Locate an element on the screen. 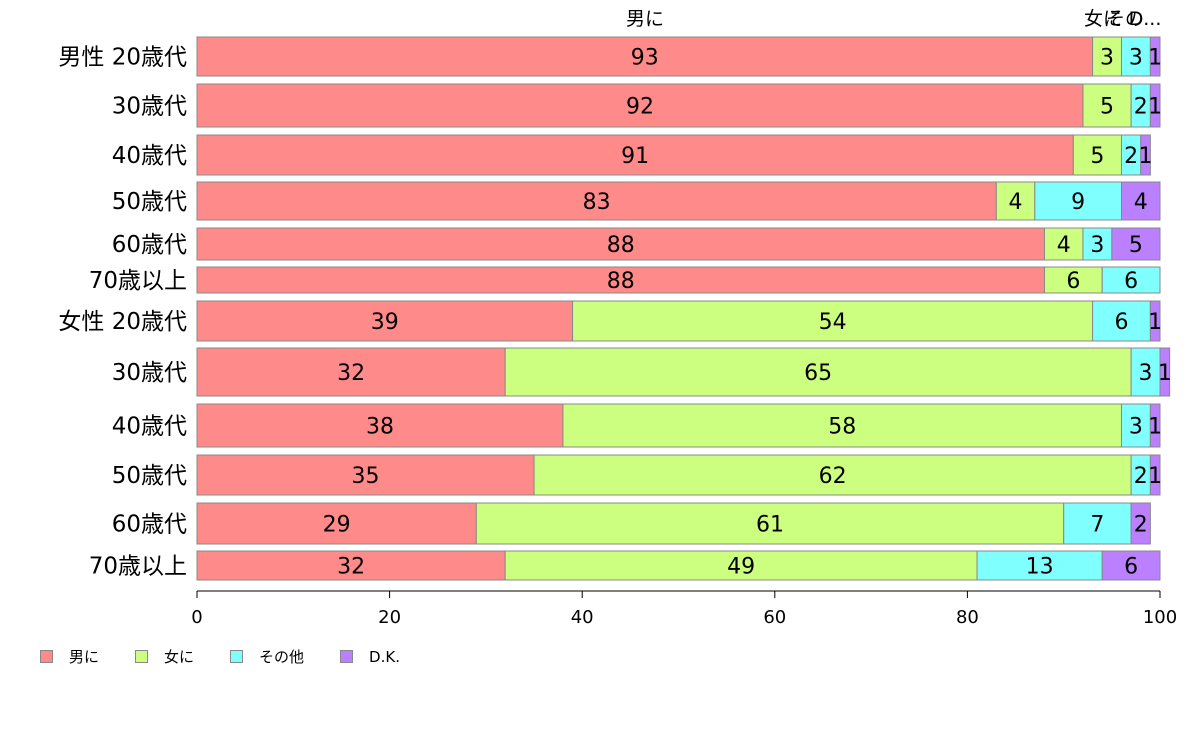 The width and height of the screenshot is (1188, 736). data-label: 65 is located at coordinates (818, 373).